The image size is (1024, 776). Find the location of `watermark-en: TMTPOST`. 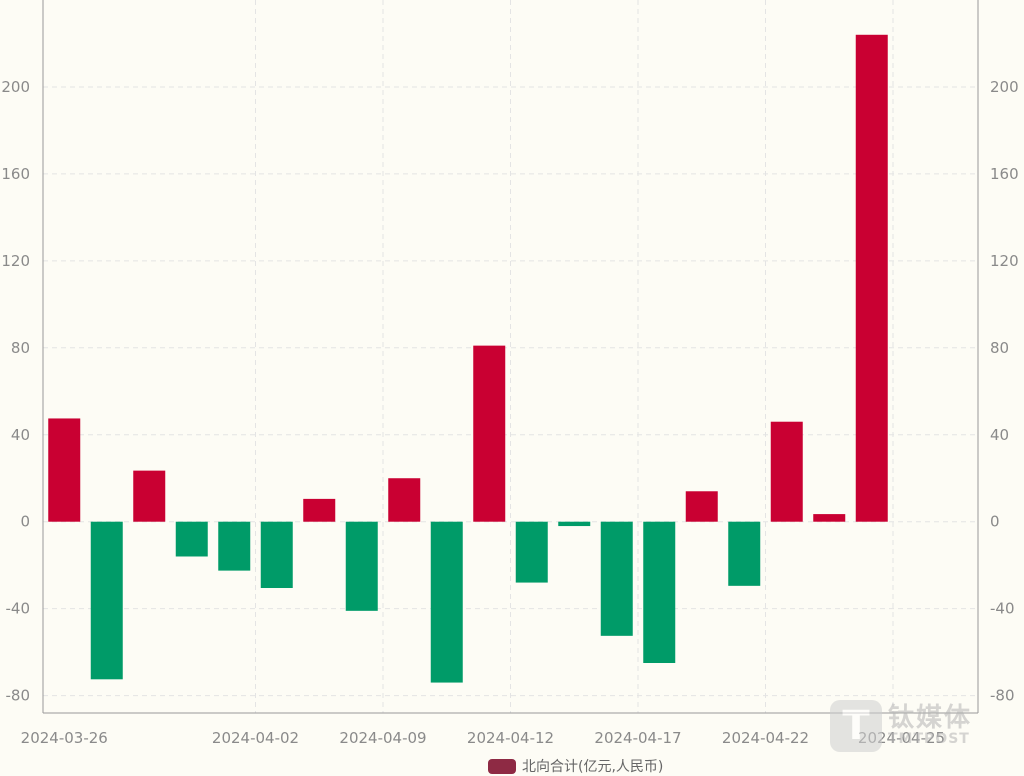

watermark-en: TMTPOST is located at coordinates (929, 739).